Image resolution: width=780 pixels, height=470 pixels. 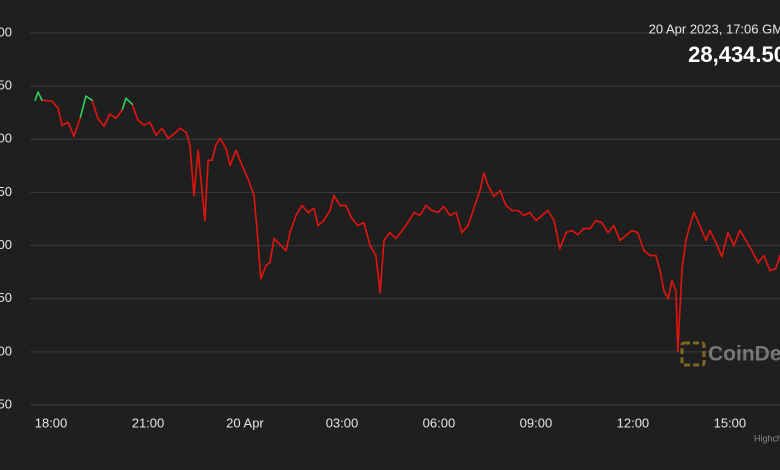 I want to click on y-tick-label: 29,000, so click(x=6, y=138).